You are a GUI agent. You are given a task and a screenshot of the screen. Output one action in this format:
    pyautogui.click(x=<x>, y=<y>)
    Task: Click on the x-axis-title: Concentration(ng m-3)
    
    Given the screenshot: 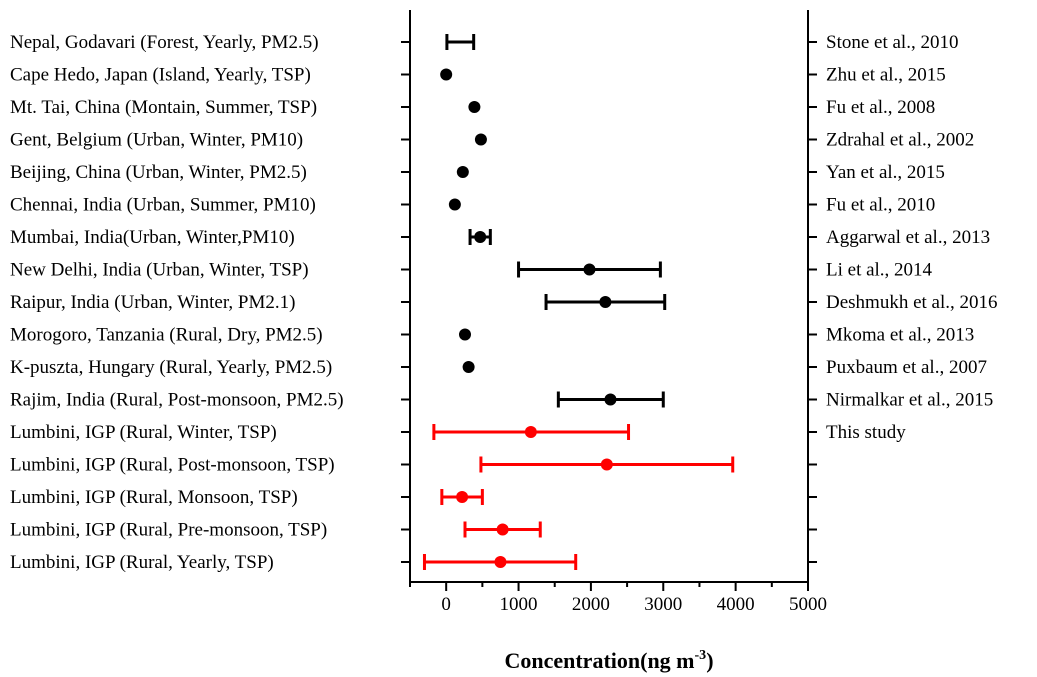 What is the action you would take?
    pyautogui.click(x=608, y=660)
    